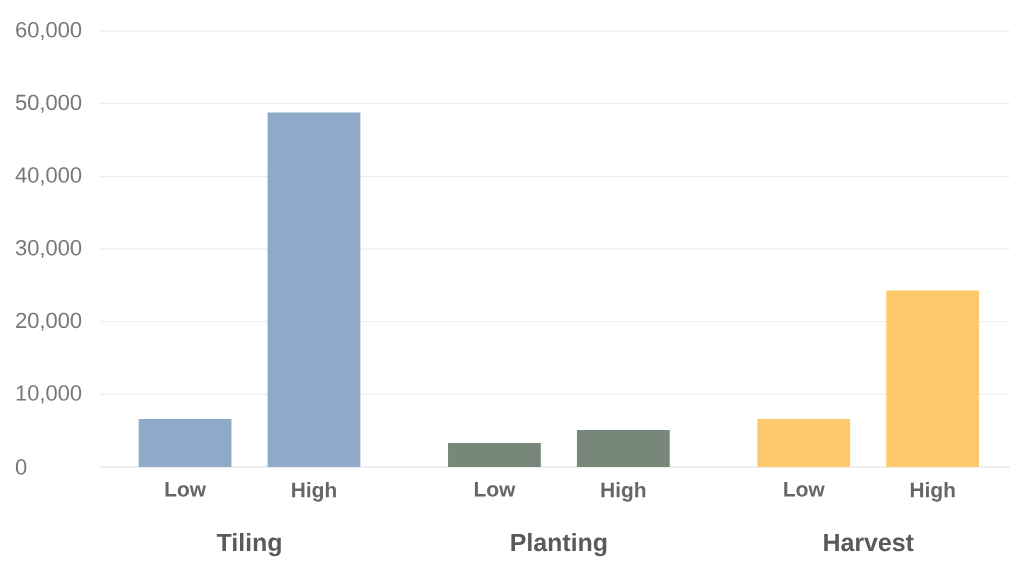 The image size is (1016, 564). What do you see at coordinates (21, 467) in the screenshot?
I see `y-tick-label: 0` at bounding box center [21, 467].